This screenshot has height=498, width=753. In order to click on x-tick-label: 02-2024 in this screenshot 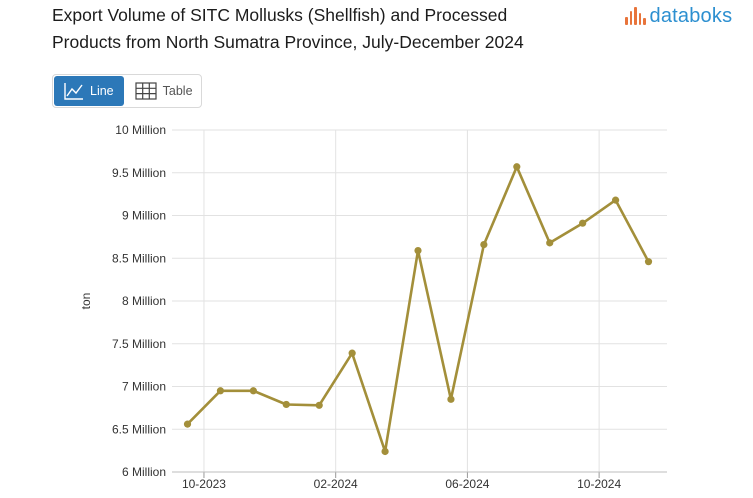, I will do `click(336, 484)`.